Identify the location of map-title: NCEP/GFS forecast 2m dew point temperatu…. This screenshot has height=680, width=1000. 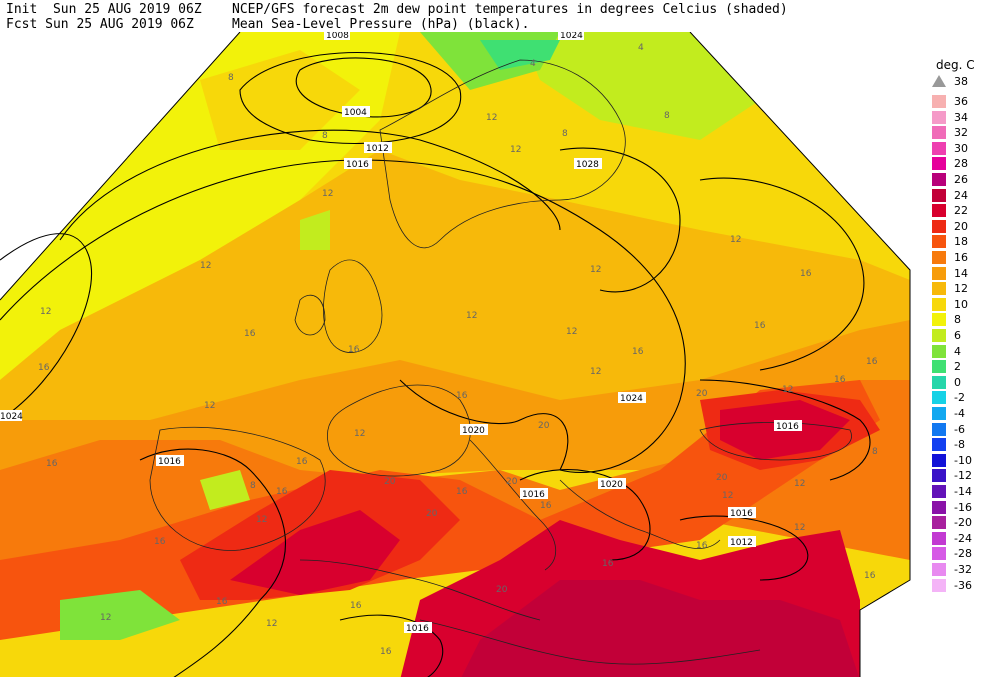
(510, 9).